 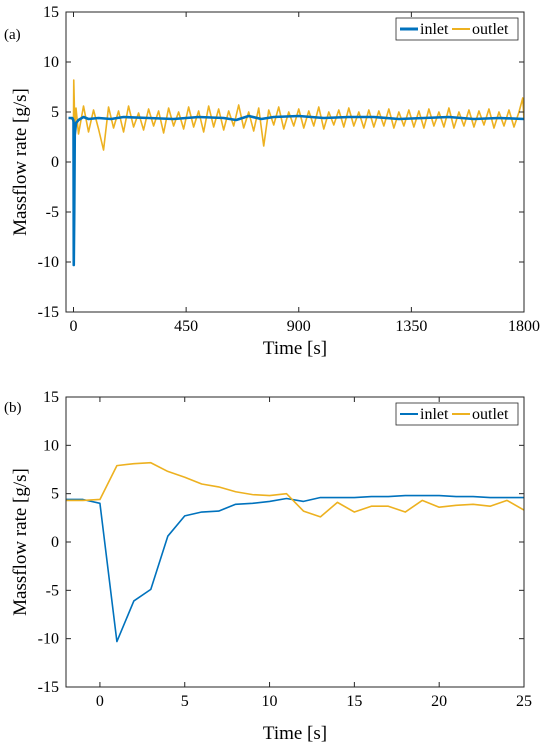 I want to click on x-tick-label: 1350, so click(x=411, y=326).